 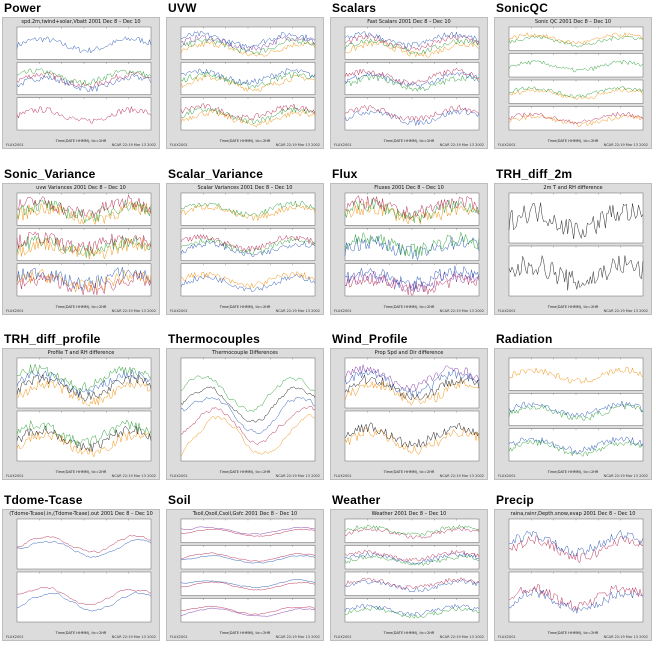 What do you see at coordinates (356, 500) in the screenshot?
I see `plot-label: Weather` at bounding box center [356, 500].